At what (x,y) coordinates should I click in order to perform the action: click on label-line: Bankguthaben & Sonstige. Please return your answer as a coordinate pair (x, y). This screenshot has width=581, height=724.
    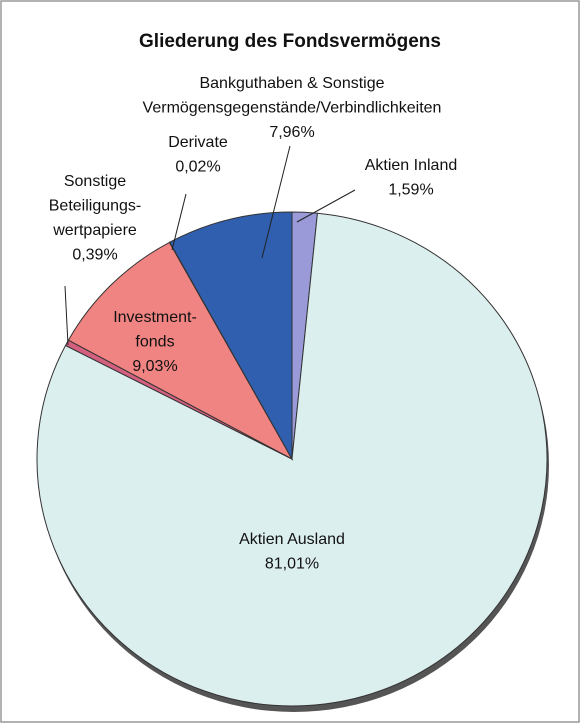
    Looking at the image, I should click on (291, 83).